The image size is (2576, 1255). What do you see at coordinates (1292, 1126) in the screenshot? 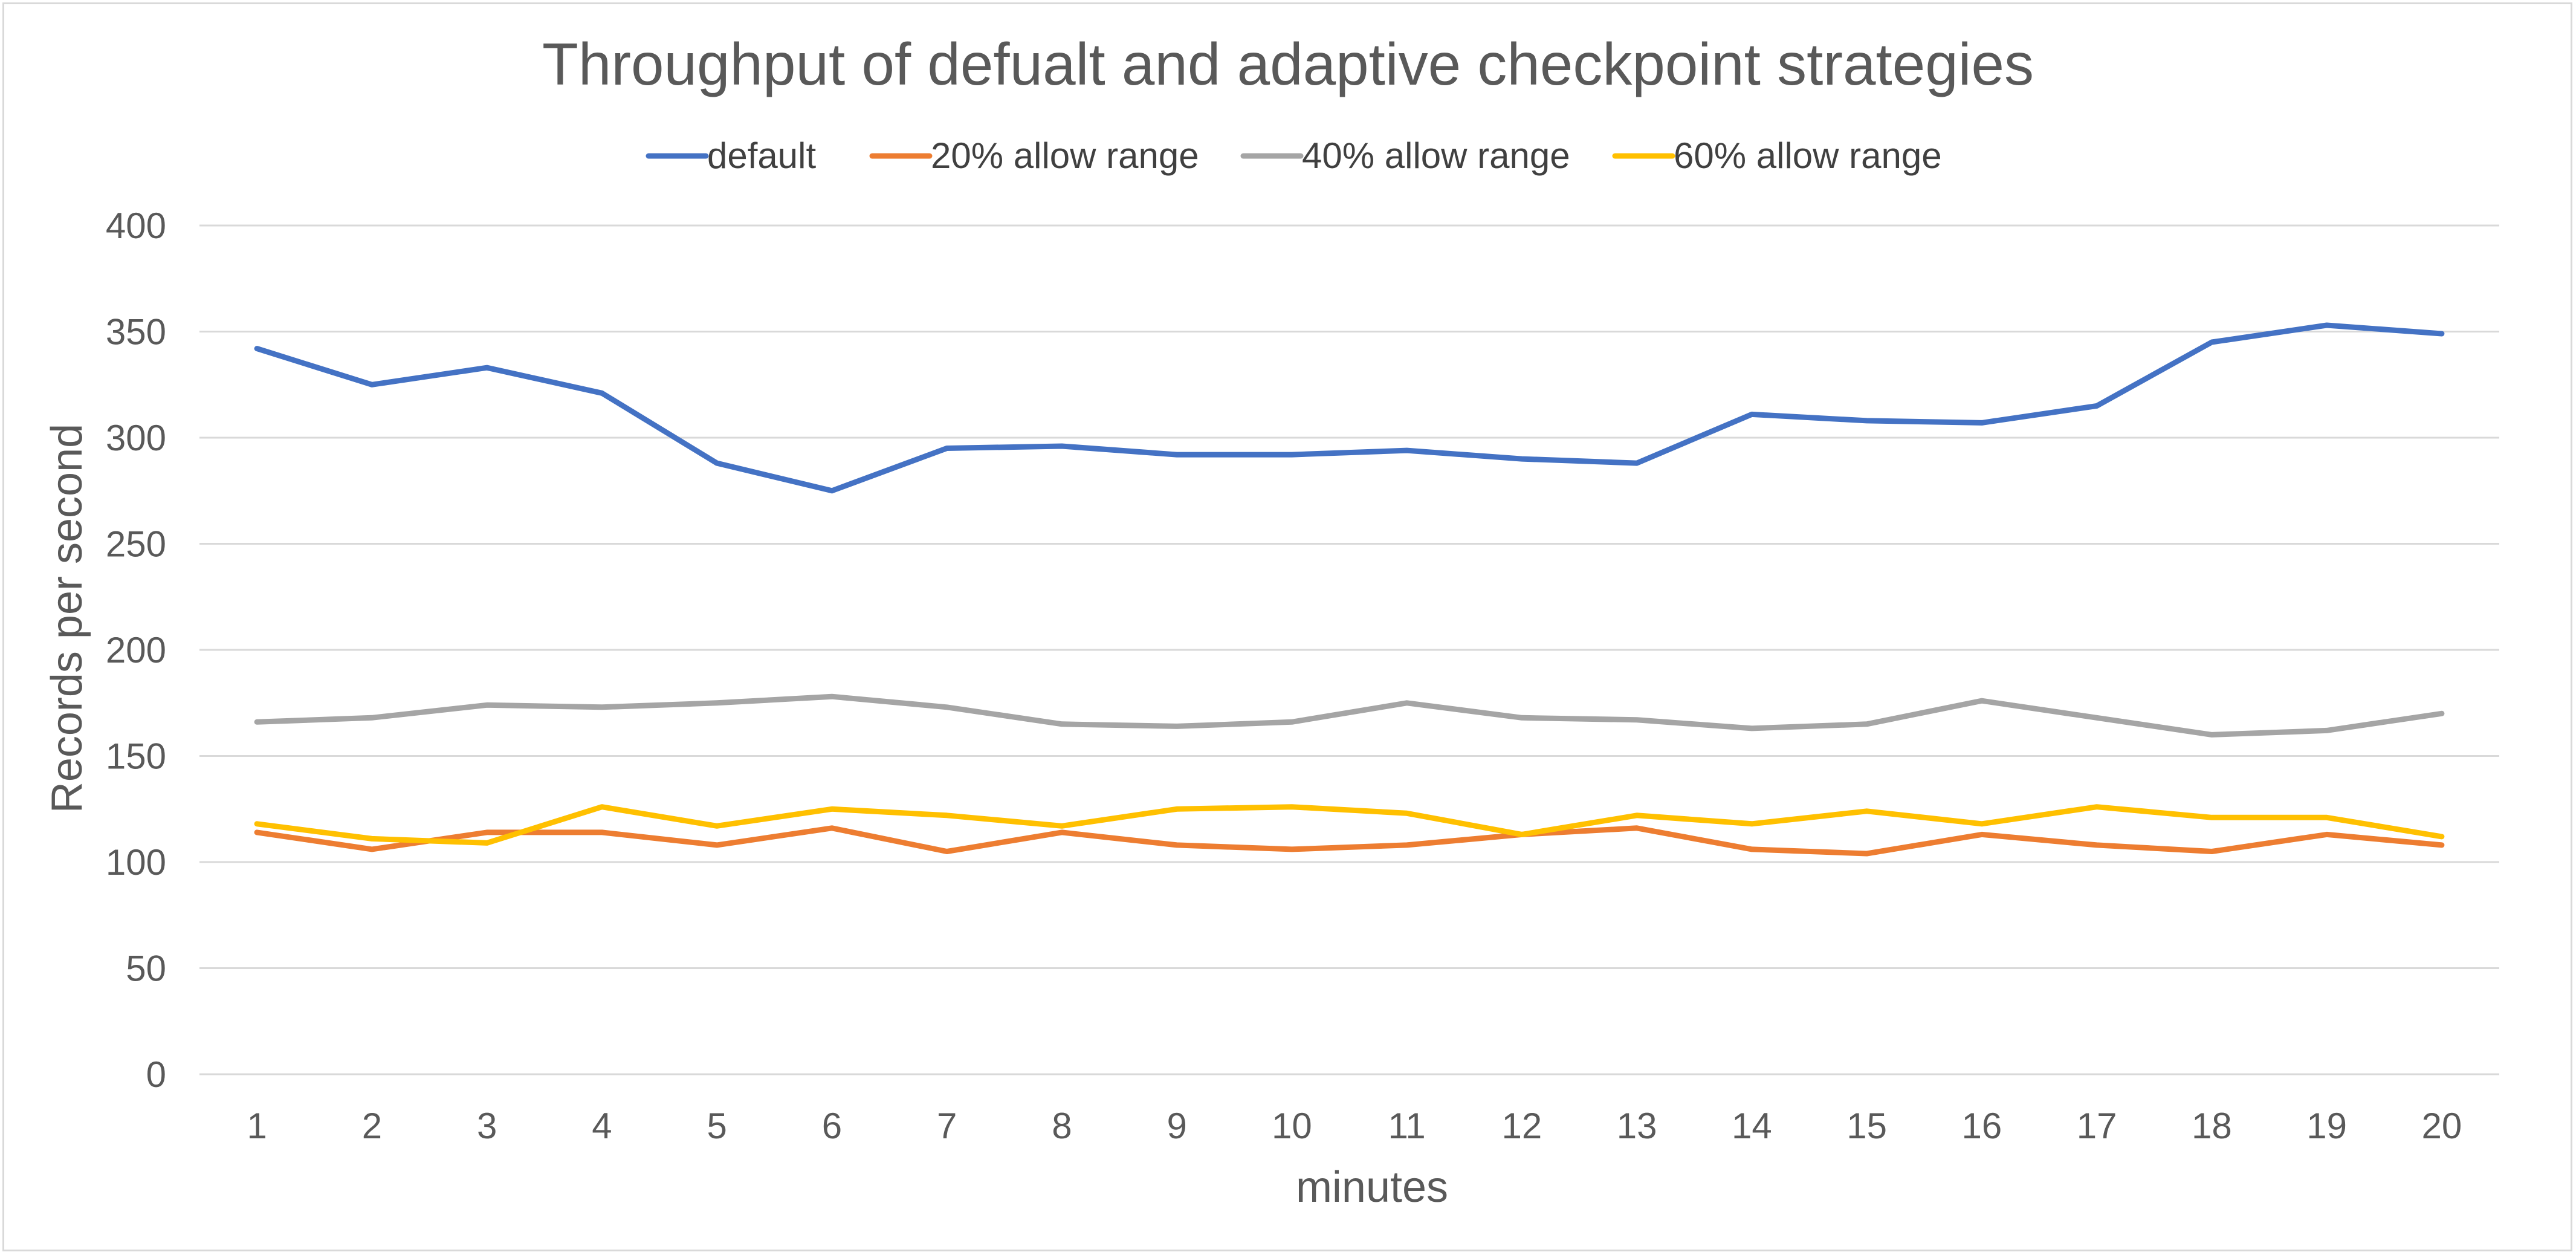
I see `x-tick-label: 10` at bounding box center [1292, 1126].